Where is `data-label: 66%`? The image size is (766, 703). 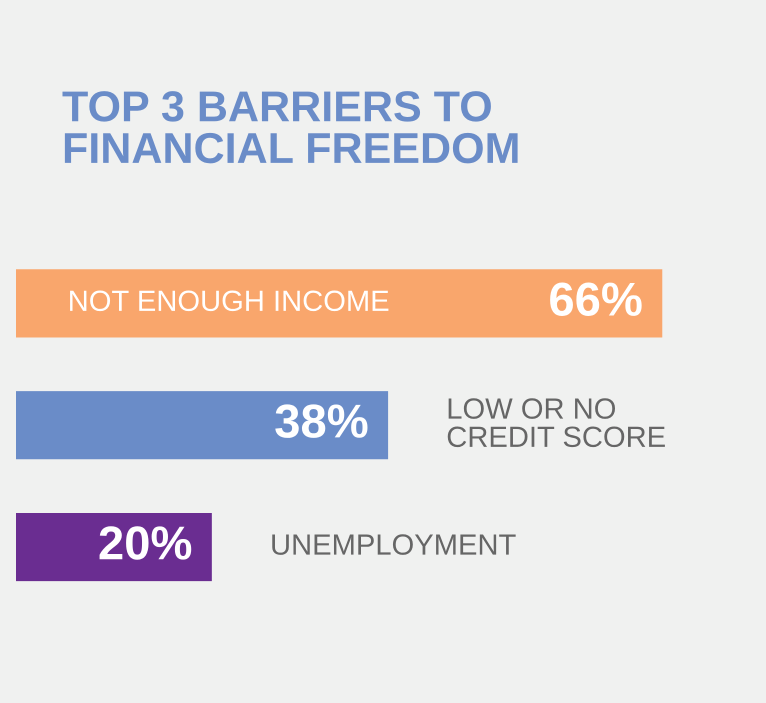 data-label: 66% is located at coordinates (596, 299).